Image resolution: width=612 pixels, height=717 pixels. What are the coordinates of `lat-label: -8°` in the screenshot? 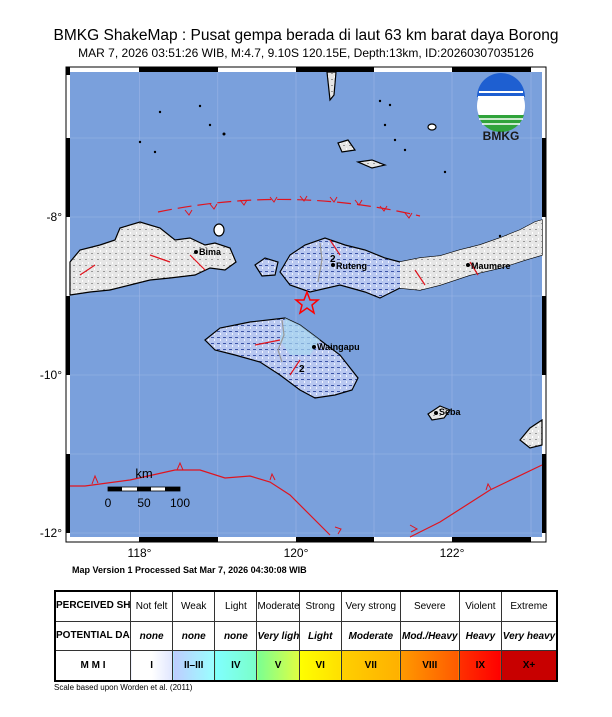 It's located at (55, 217).